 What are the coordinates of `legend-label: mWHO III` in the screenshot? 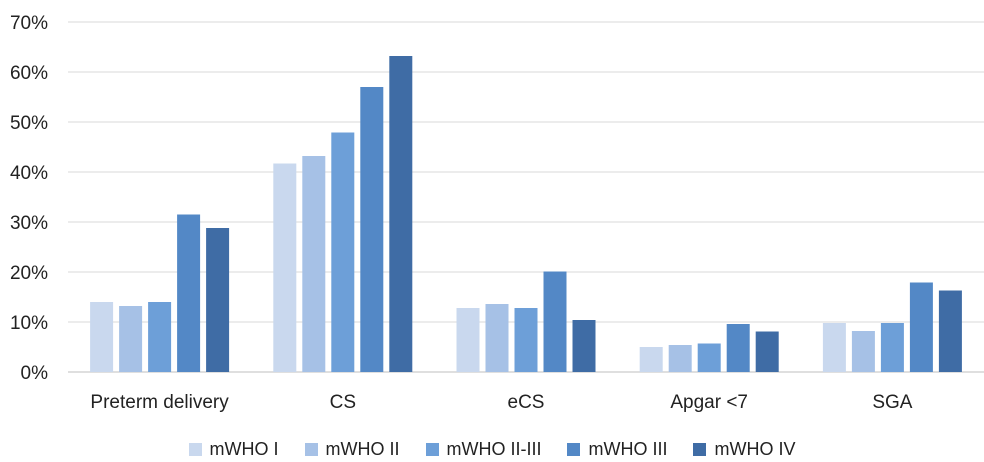 It's located at (628, 448).